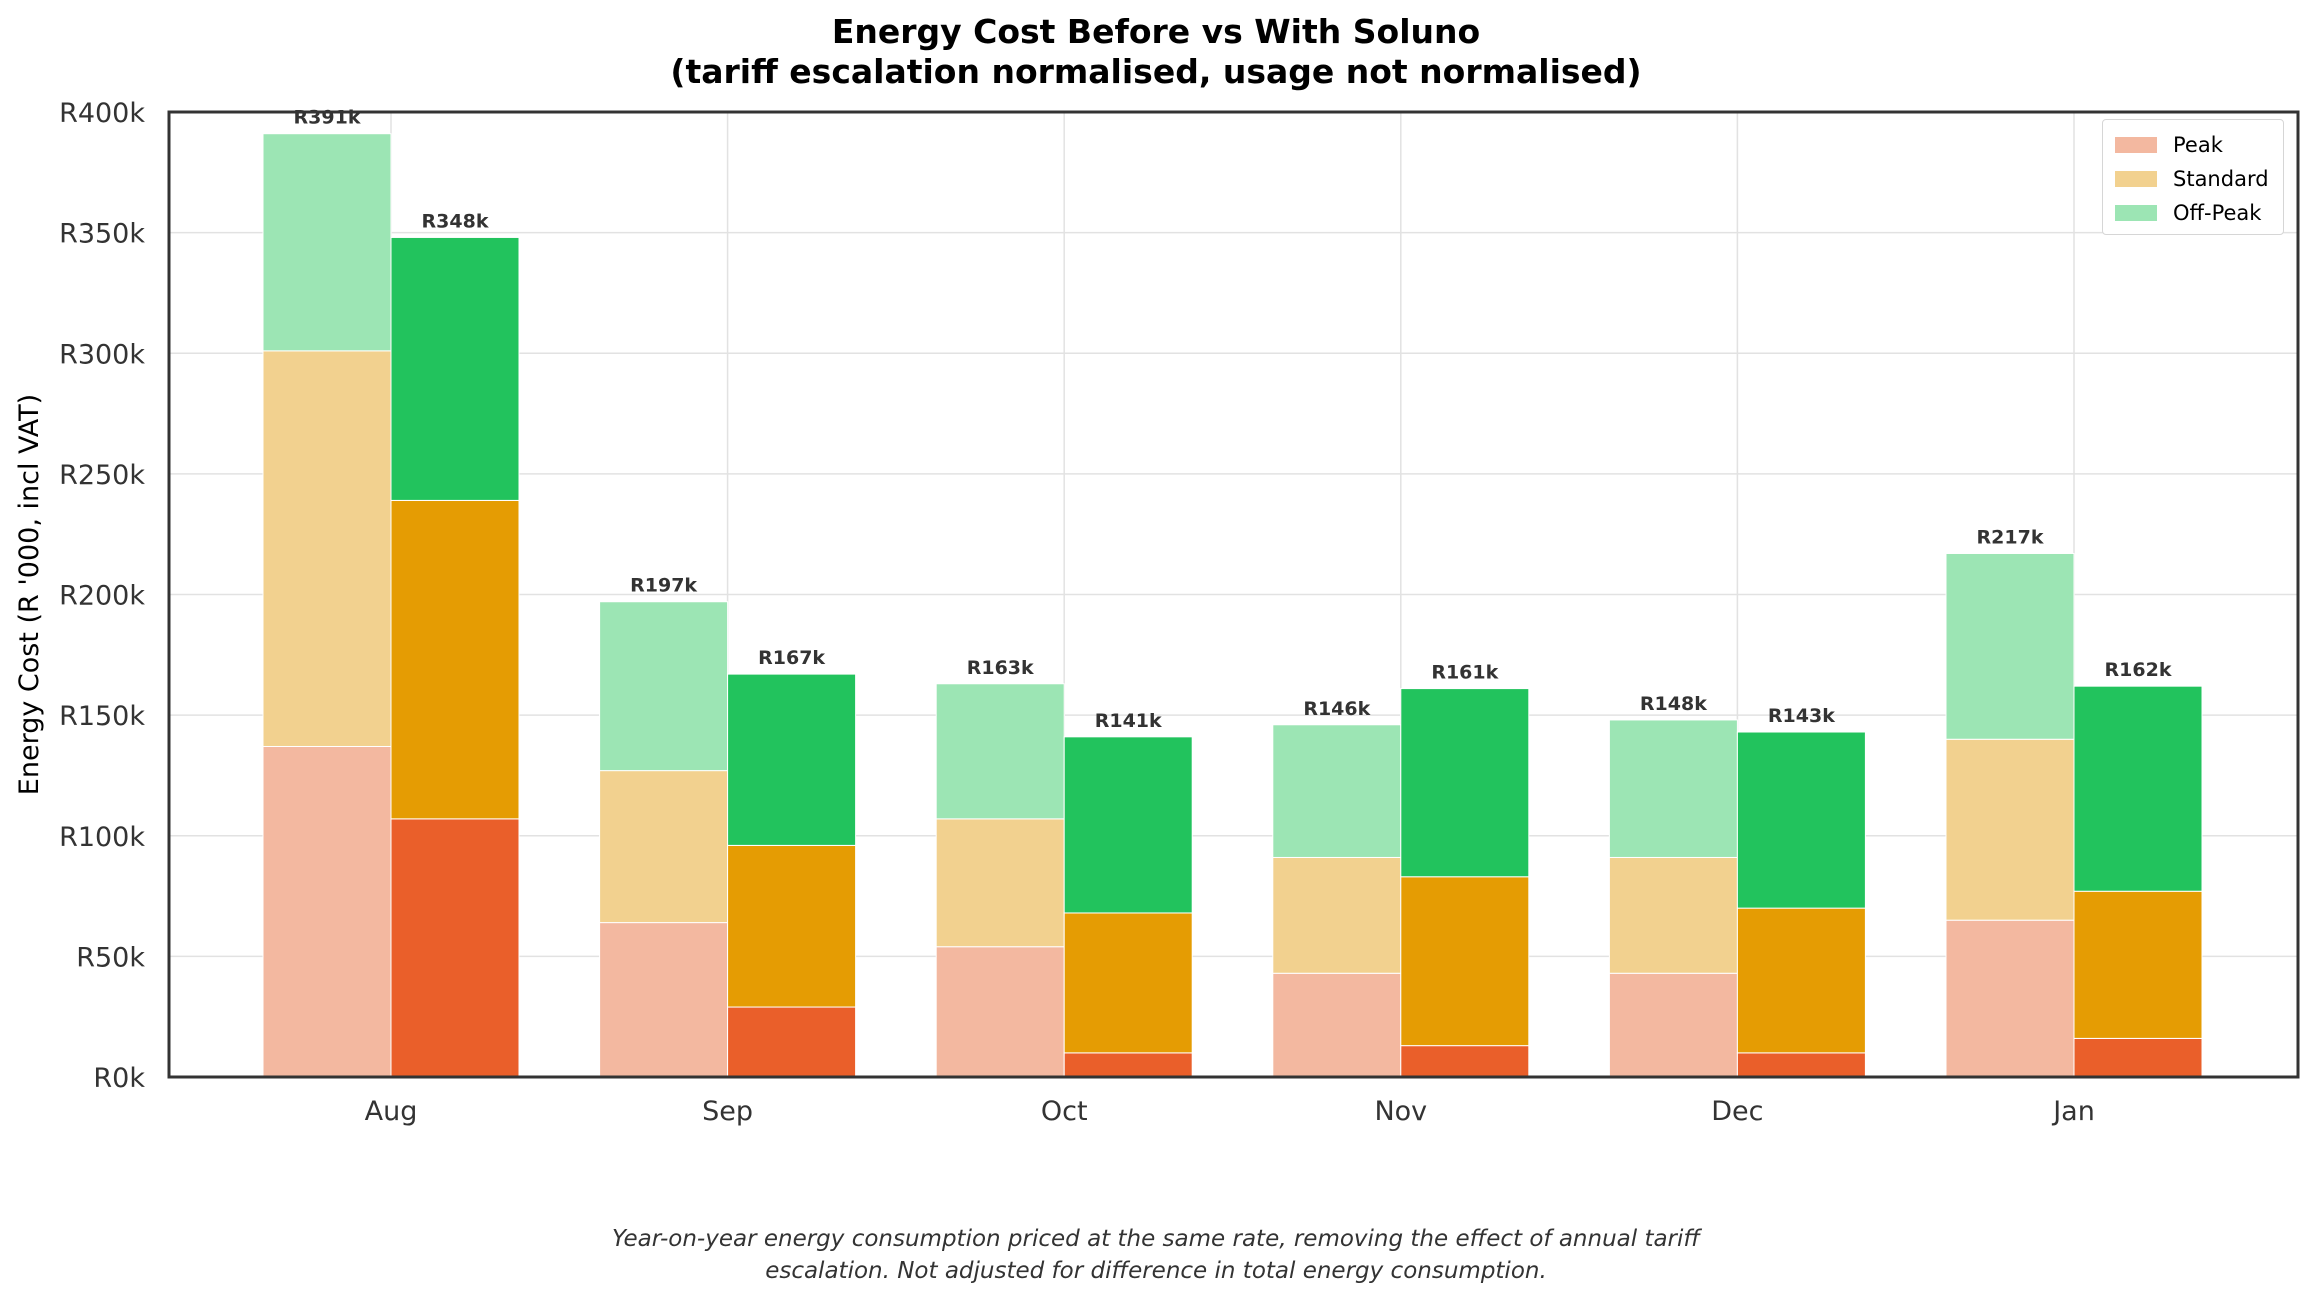 The image size is (2312, 1300). Describe the element at coordinates (792, 759) in the screenshot. I see `bar-offpeak-with-sep` at that location.